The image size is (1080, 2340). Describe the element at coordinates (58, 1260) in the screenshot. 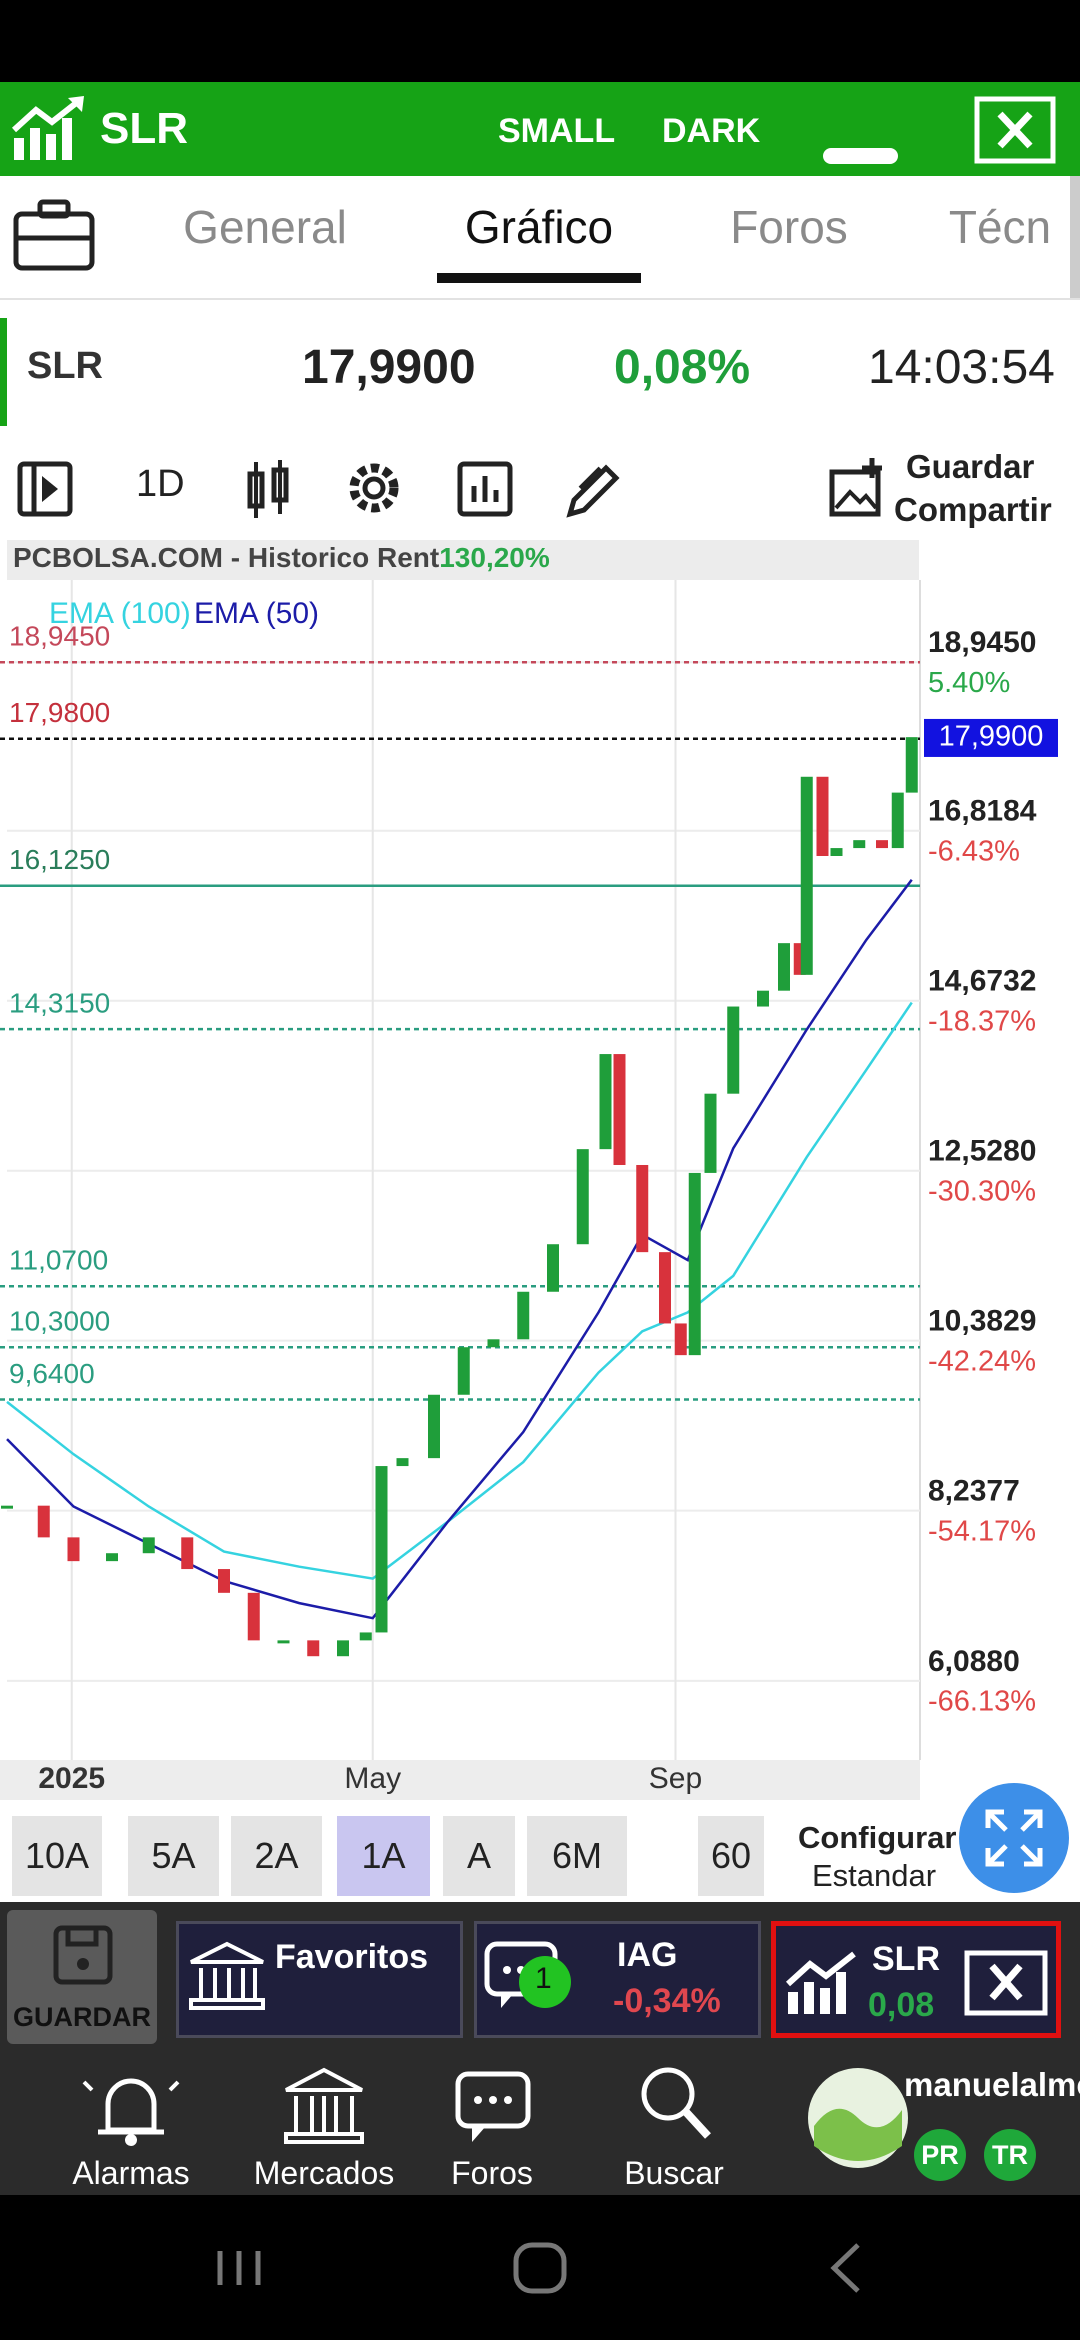

I see `level-label: 11,0700` at that location.